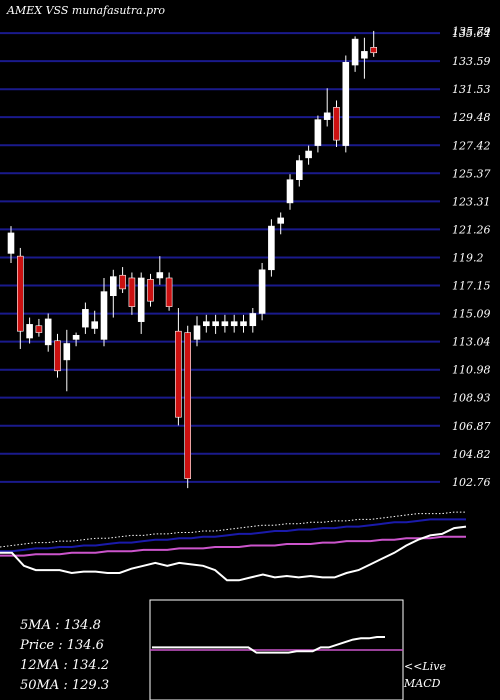 The height and width of the screenshot is (700, 500). Describe the element at coordinates (471, 426) in the screenshot. I see `y-tick-label: 106.87` at that location.